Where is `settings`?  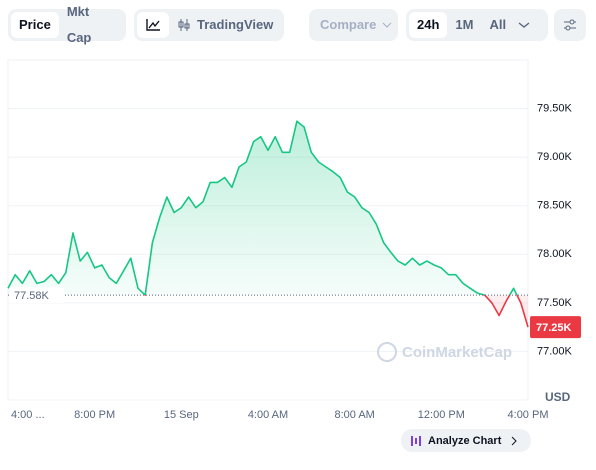 settings is located at coordinates (570, 25).